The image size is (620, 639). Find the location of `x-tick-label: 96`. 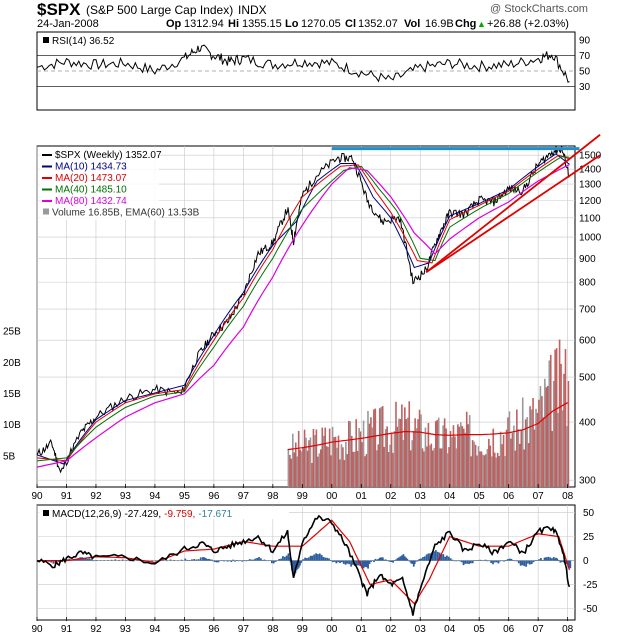

x-tick-label: 96 is located at coordinates (214, 629).